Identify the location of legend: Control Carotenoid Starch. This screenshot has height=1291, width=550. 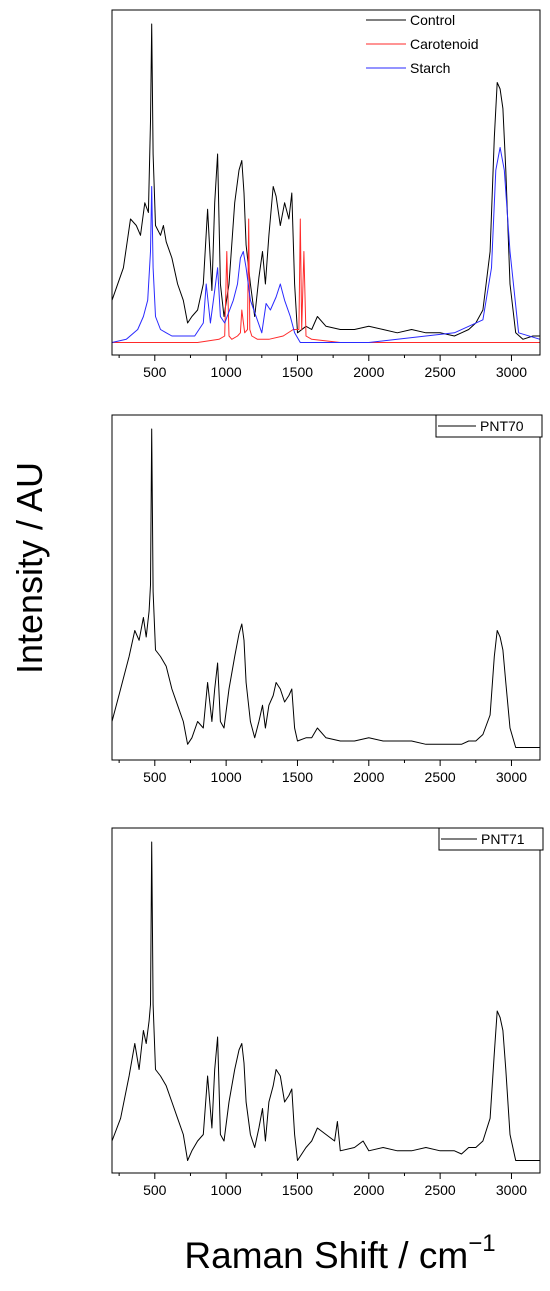
(422, 44).